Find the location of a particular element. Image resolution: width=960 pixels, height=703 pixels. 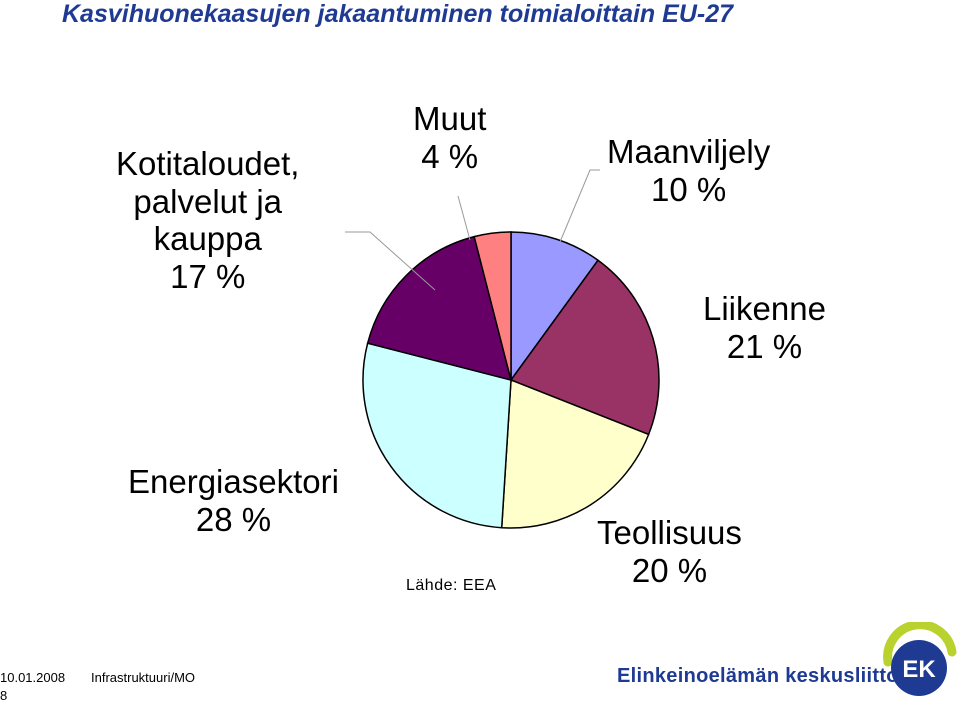

leader-line-maanviljely is located at coordinates (579, 206).